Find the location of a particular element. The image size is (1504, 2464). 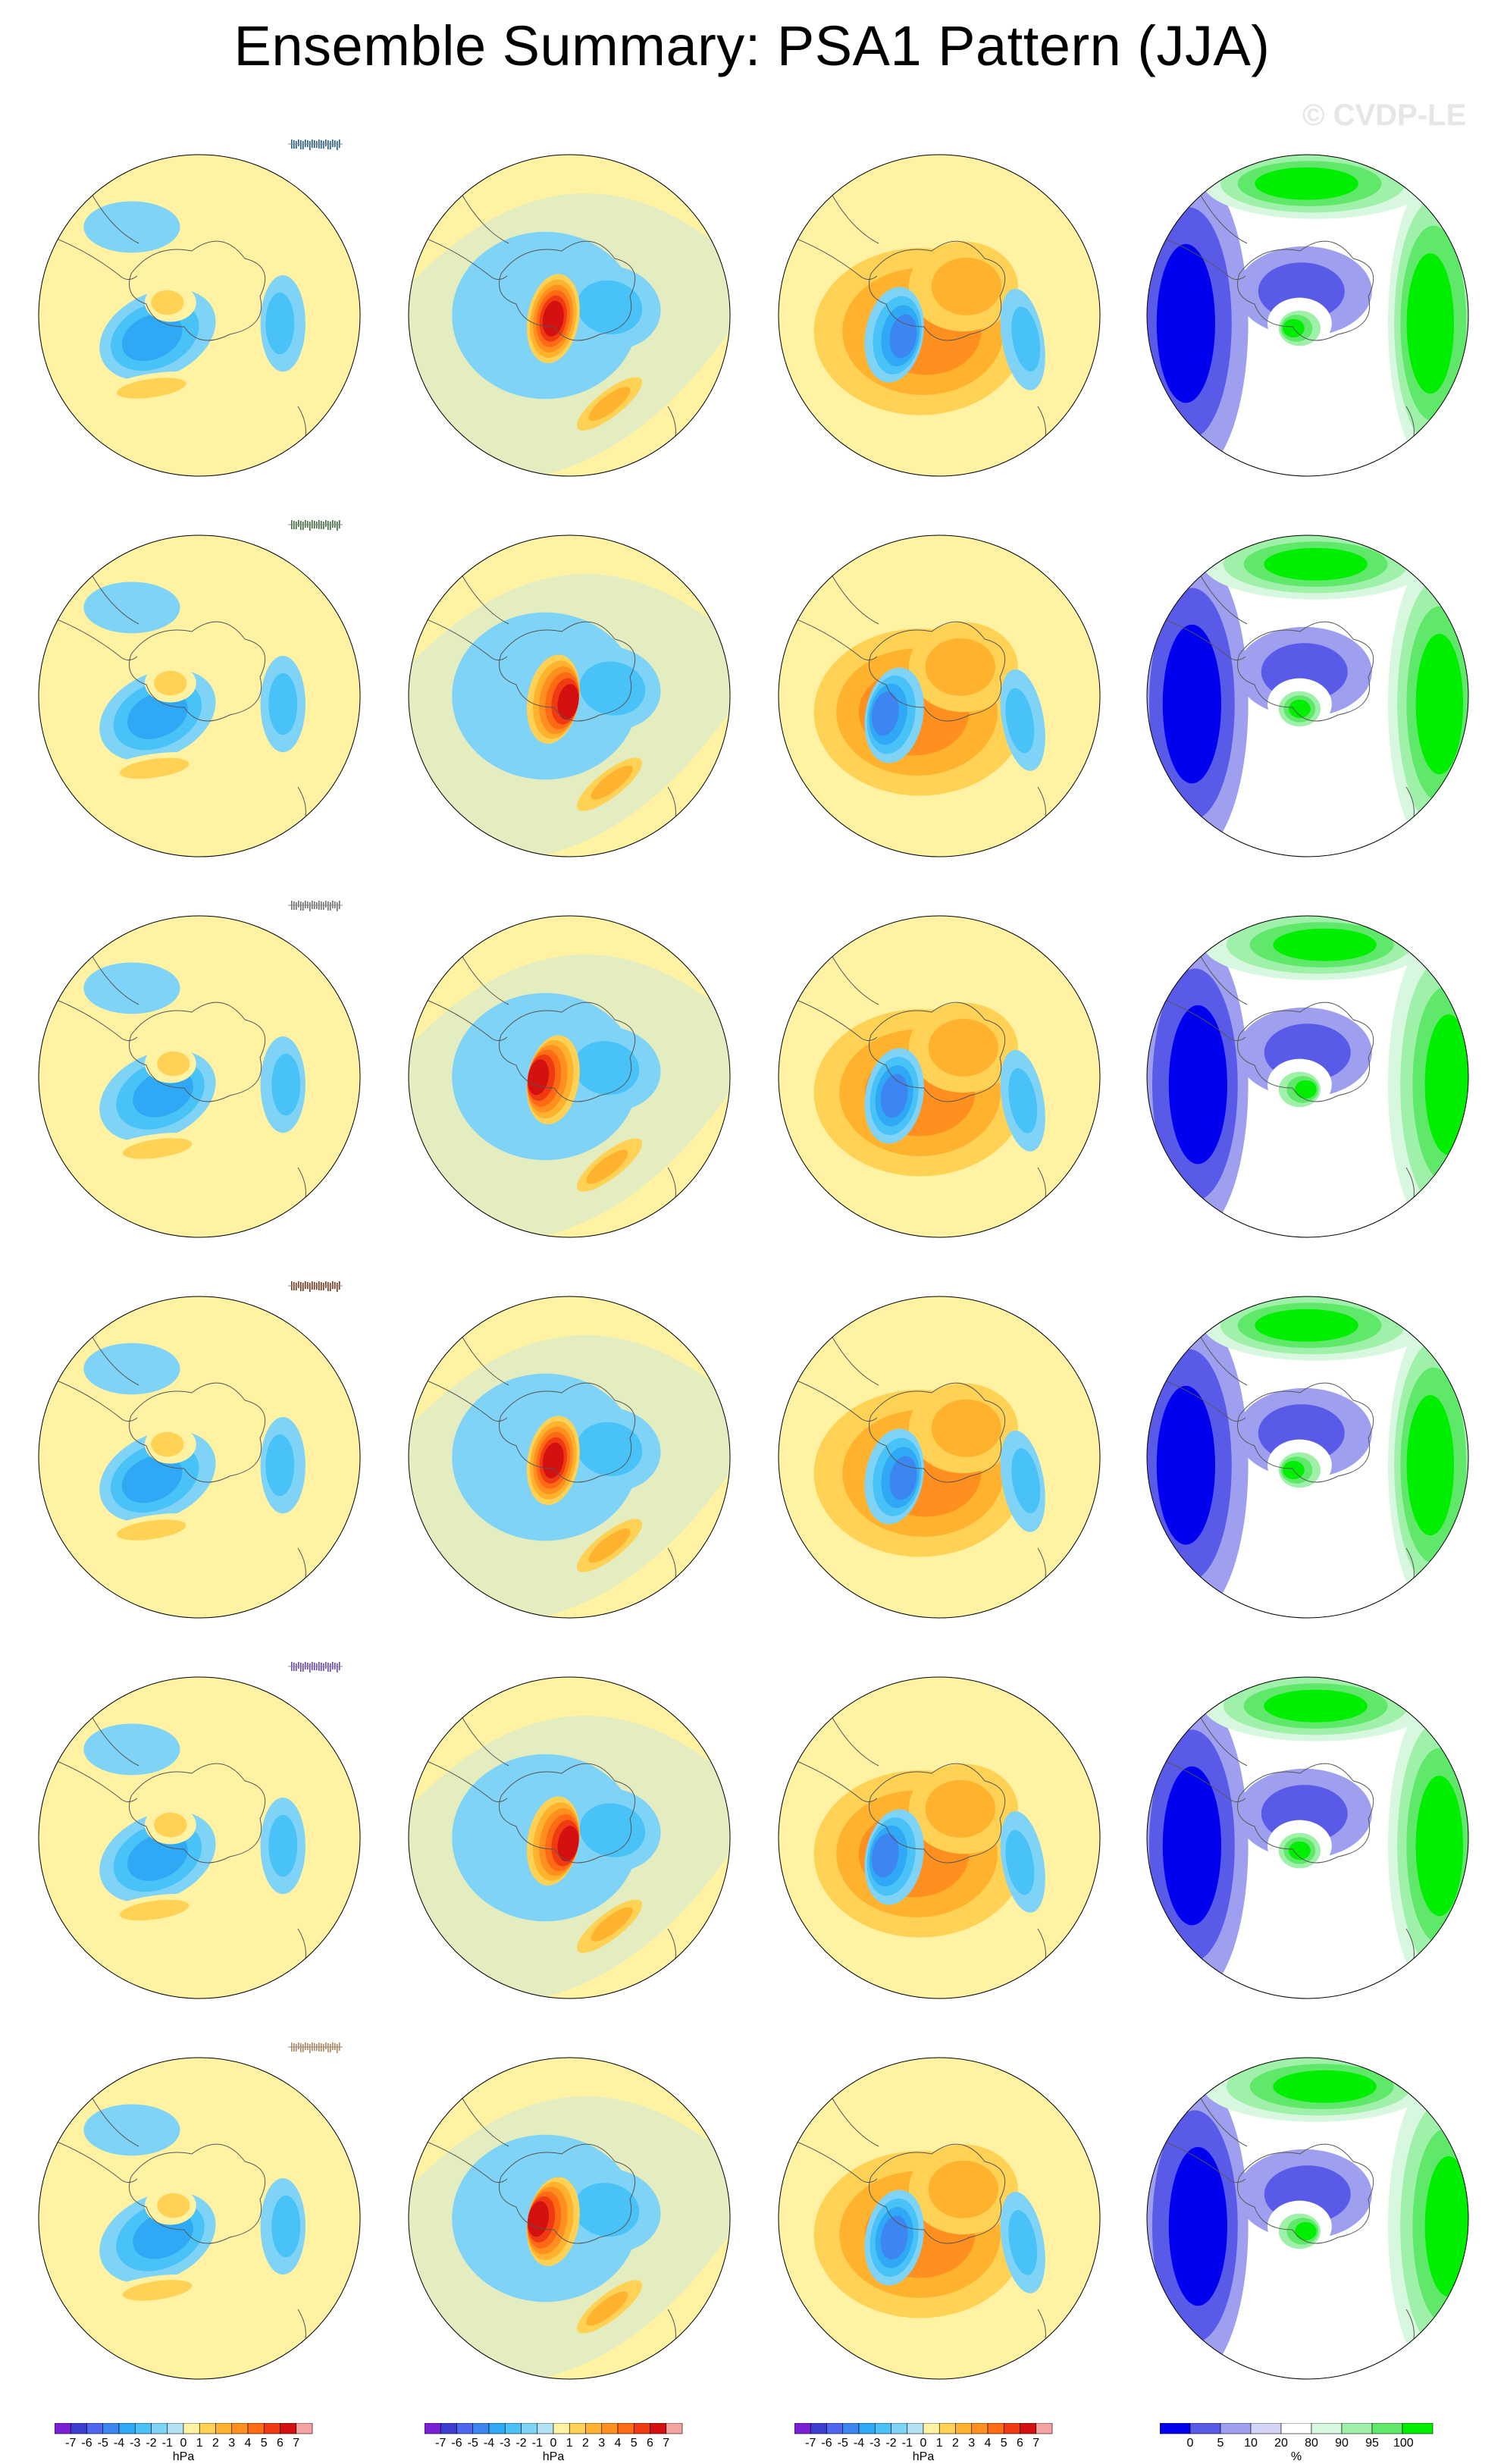

colorbar-tick-label: 7 is located at coordinates (666, 2444).